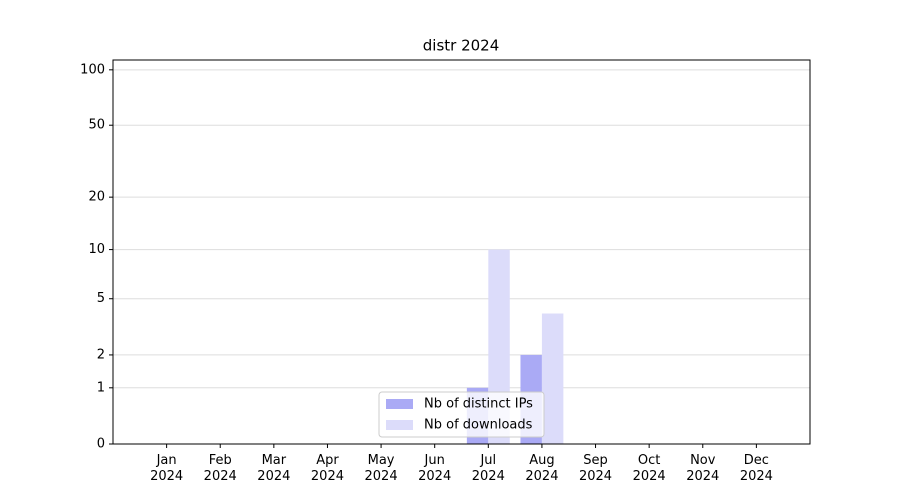 The width and height of the screenshot is (900, 500). I want to click on y-tick-label: 100, so click(92, 69).